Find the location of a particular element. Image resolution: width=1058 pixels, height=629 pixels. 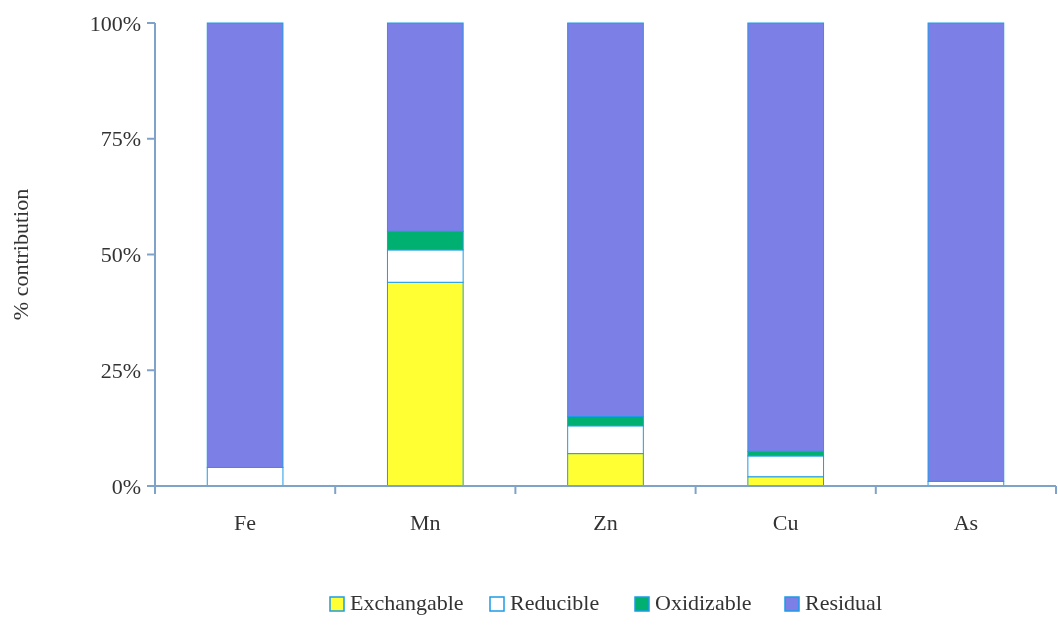

bar is located at coordinates (966, 252).